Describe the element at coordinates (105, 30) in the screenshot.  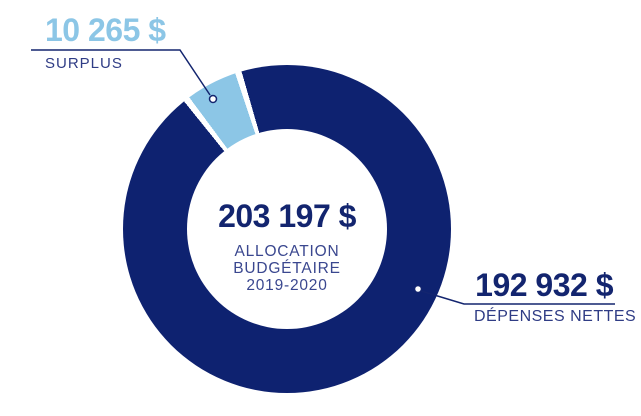
I see `surplus-value-label: 10 265 $` at that location.